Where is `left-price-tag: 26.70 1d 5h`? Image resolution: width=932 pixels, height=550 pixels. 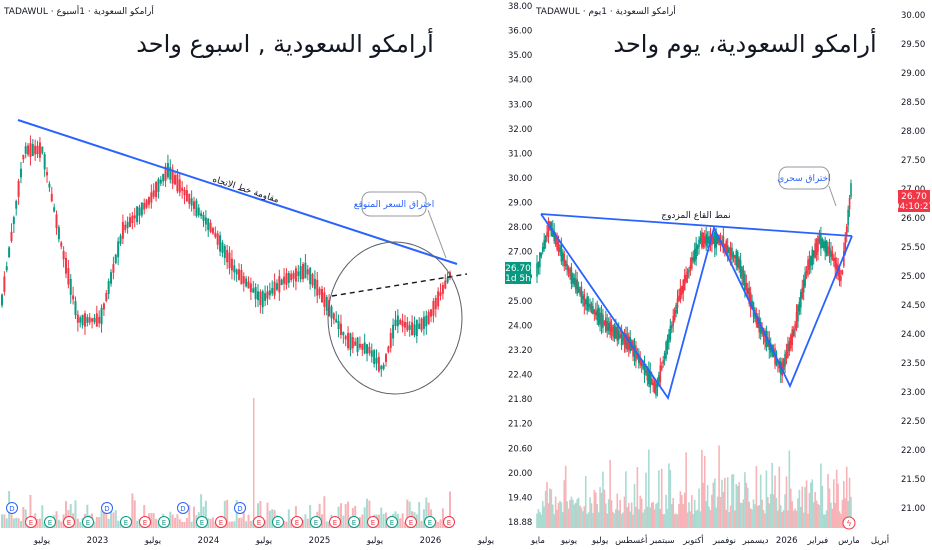
left-price-tag: 26.70 1d 5h is located at coordinates (518, 273).